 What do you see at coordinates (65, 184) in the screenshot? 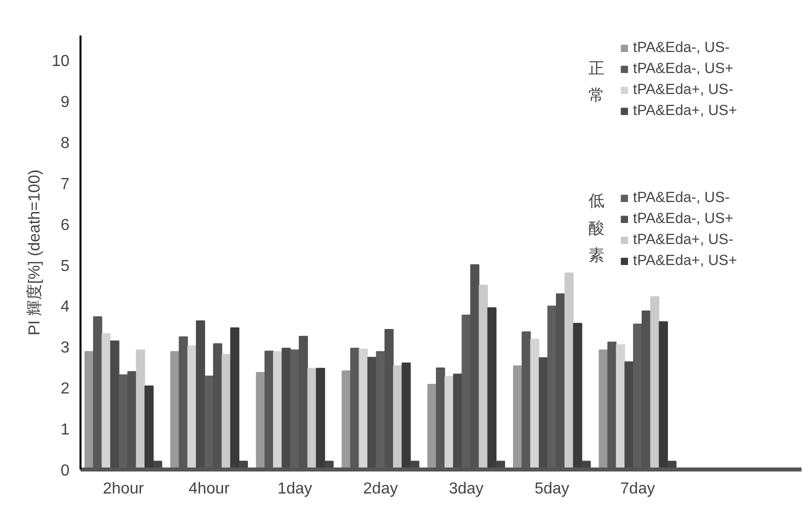
I see `y-tick-label: 7` at bounding box center [65, 184].